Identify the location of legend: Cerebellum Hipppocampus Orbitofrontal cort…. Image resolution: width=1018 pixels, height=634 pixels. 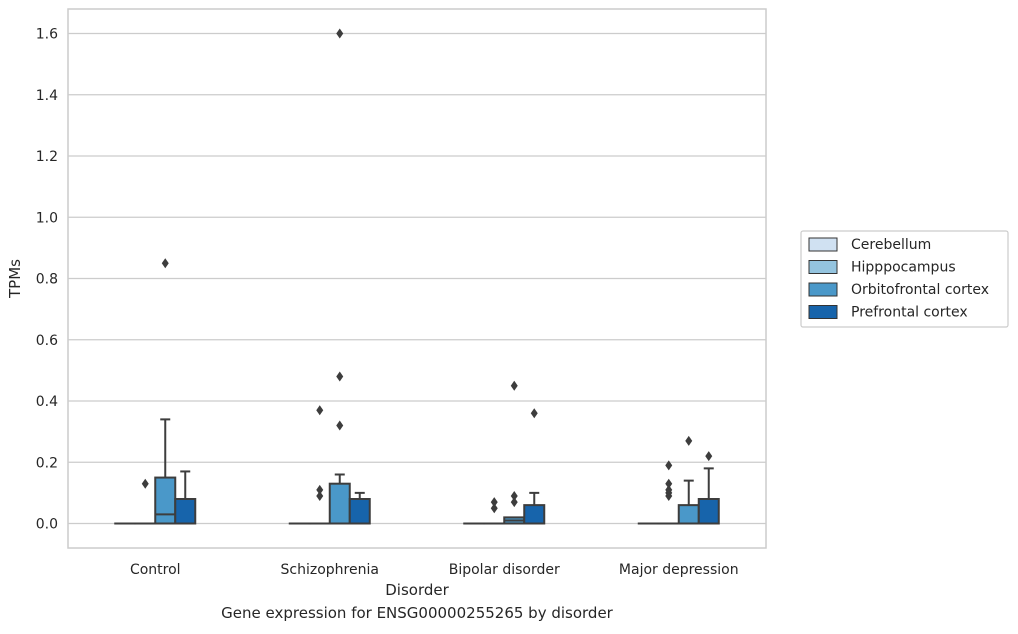
(904, 279).